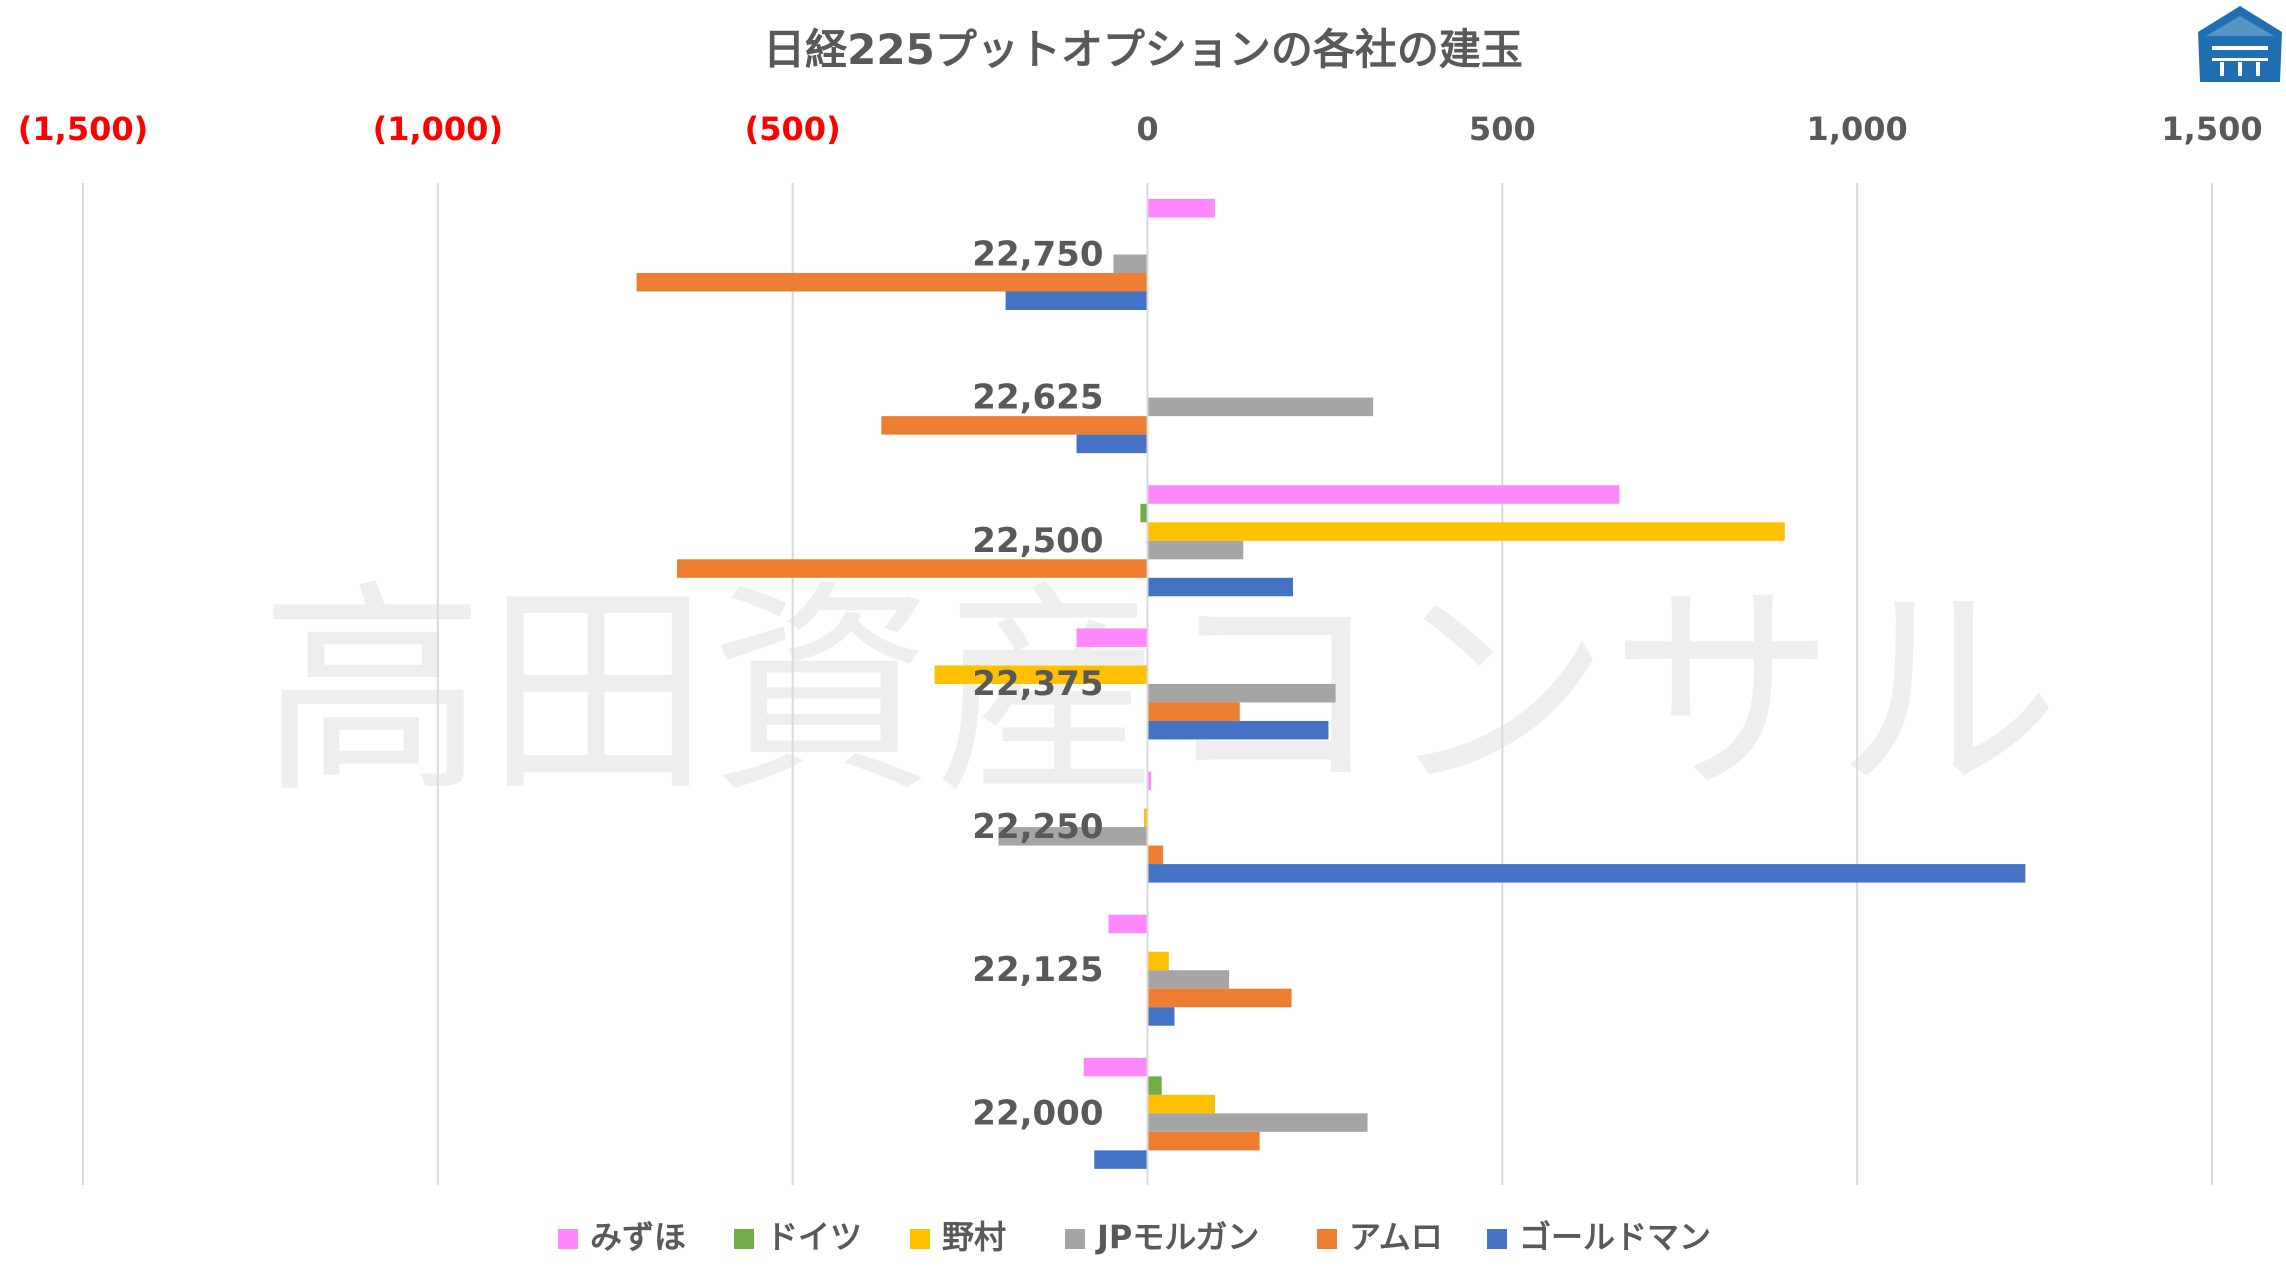  Describe the element at coordinates (974, 1237) in the screenshot. I see `legend-label: 野村` at that location.